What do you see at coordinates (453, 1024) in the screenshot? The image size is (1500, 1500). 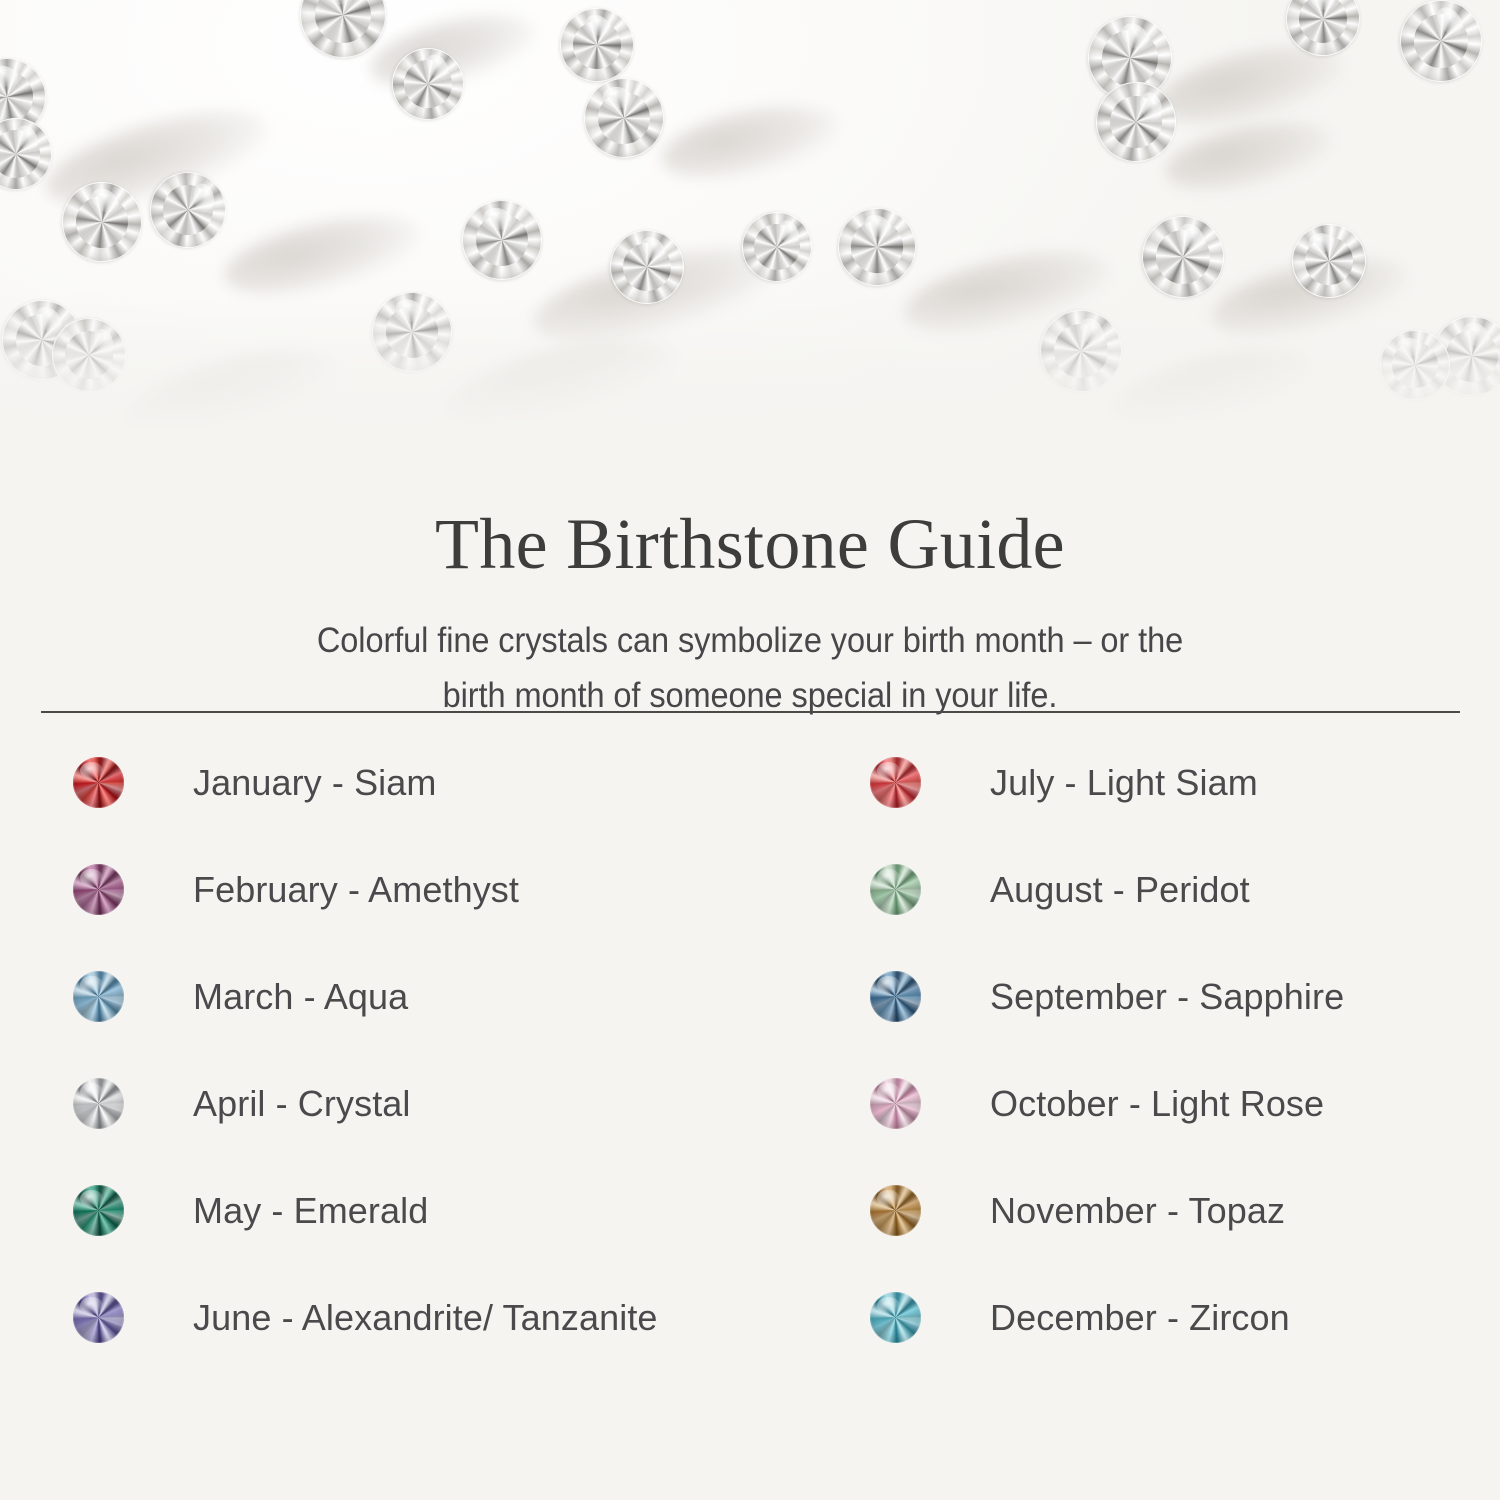 I see `birthstone-list-item: March - Aqua` at bounding box center [453, 1024].